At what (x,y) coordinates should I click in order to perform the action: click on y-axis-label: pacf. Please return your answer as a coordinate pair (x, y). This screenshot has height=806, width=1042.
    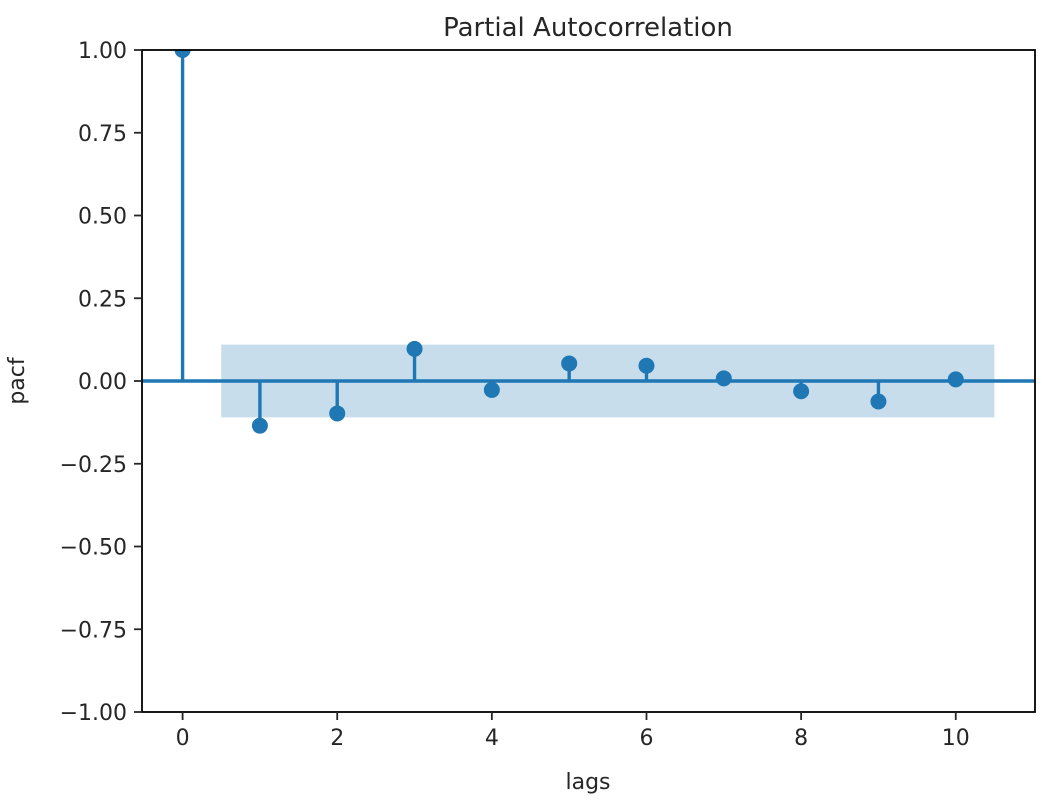
    Looking at the image, I should click on (17, 380).